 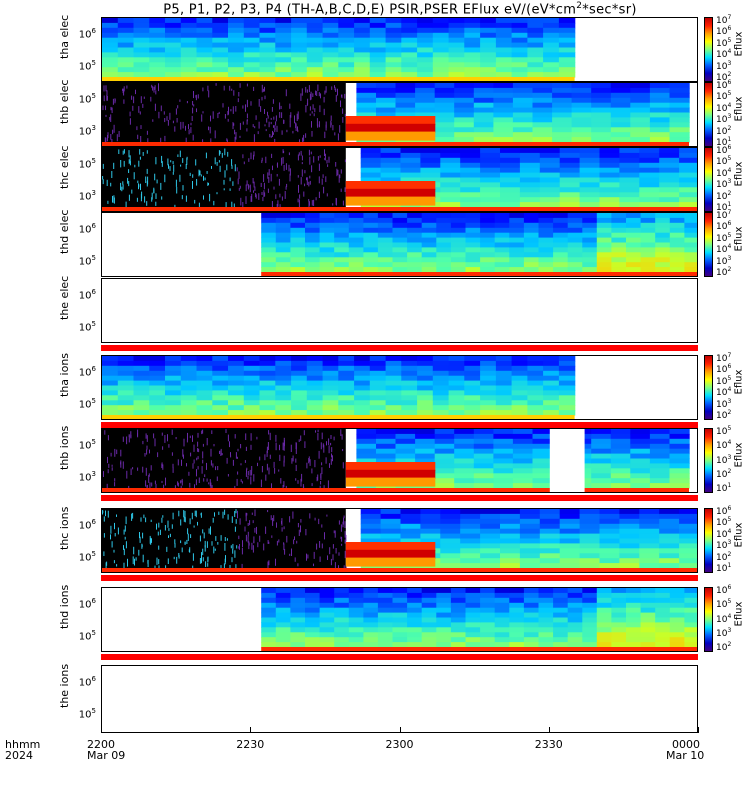 I want to click on panel-thd-ions, so click(x=399, y=619).